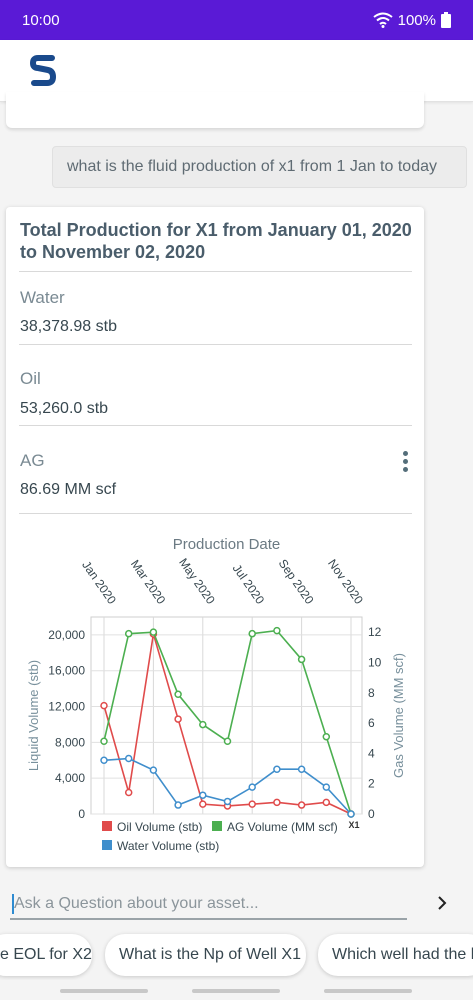 The width and height of the screenshot is (473, 1000). Describe the element at coordinates (32, 460) in the screenshot. I see `metric-label-ag: AG` at that location.